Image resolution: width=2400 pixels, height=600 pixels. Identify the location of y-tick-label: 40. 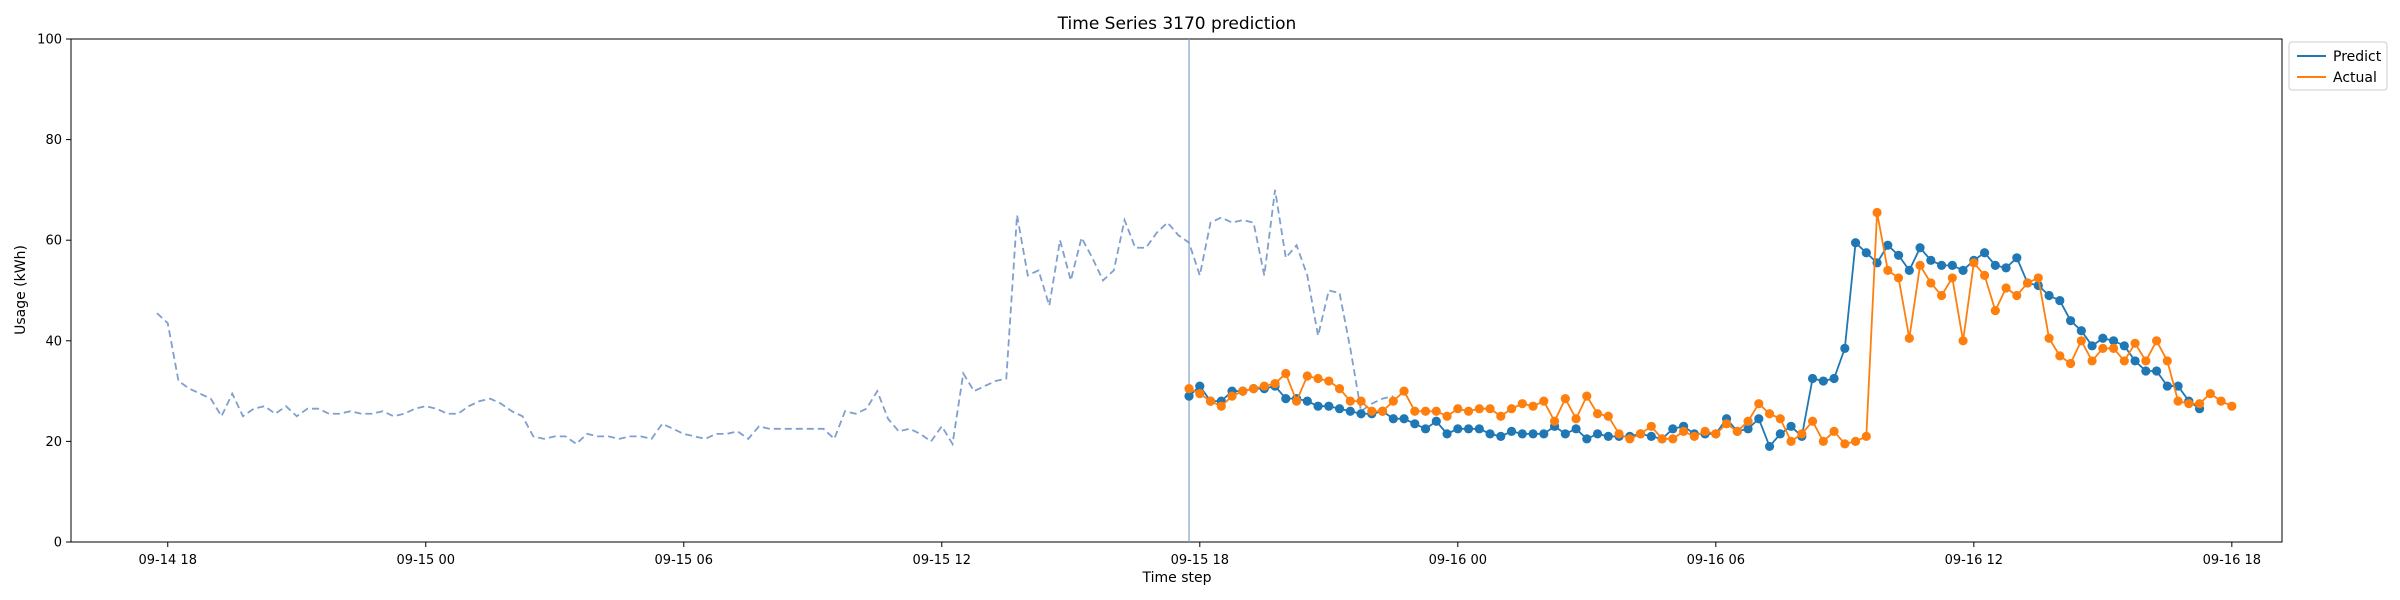
(53, 341).